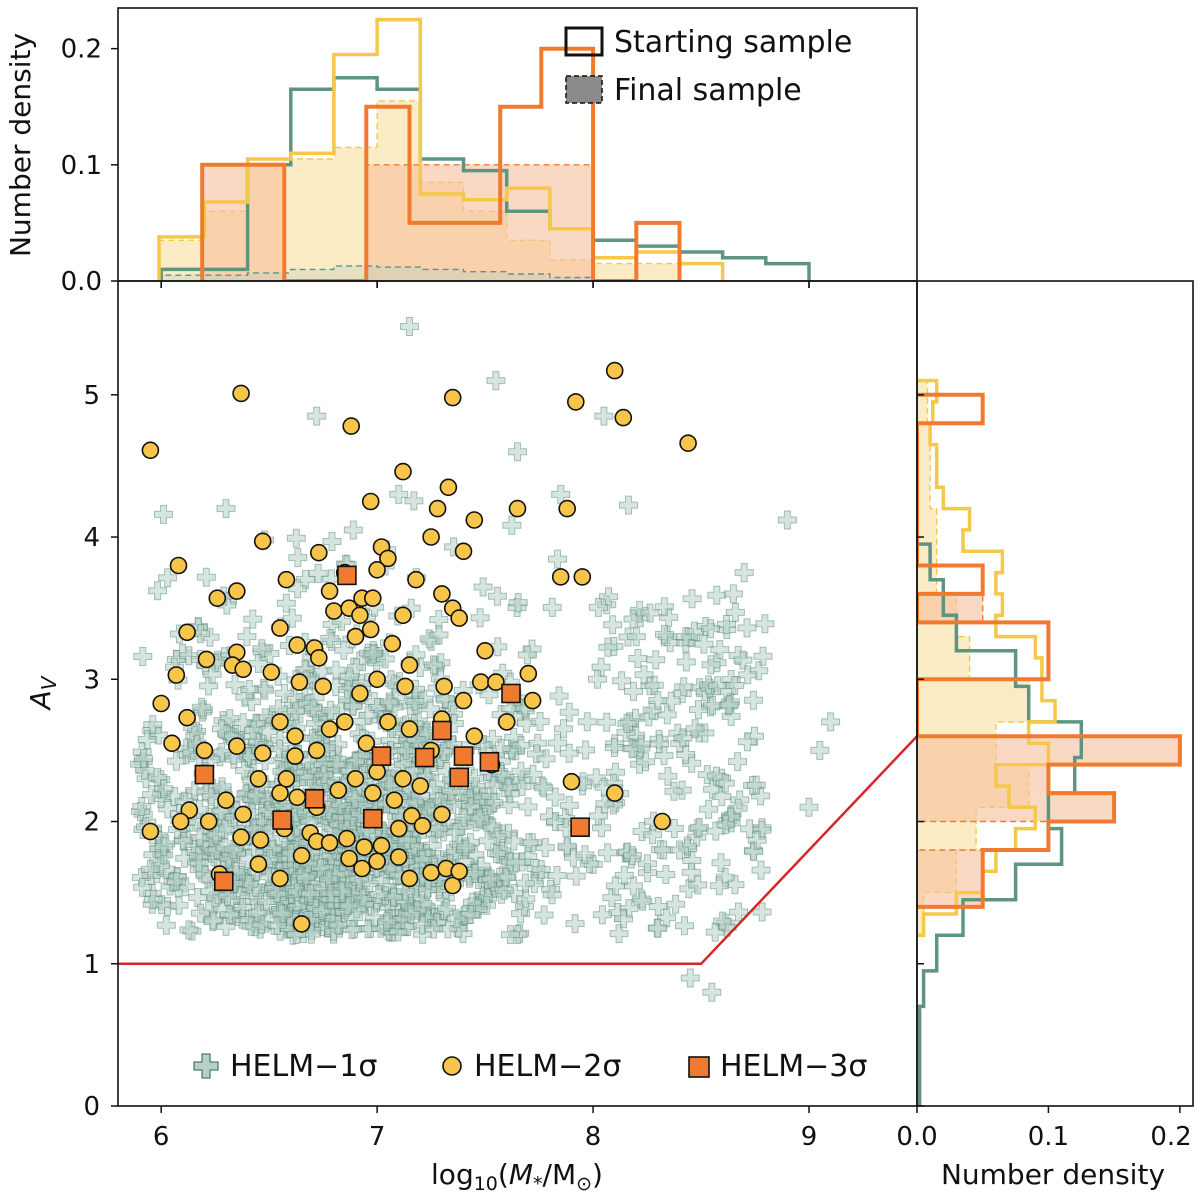 This screenshot has width=1200, height=1201. I want to click on scatter-ylabel: AV, so click(42, 693).